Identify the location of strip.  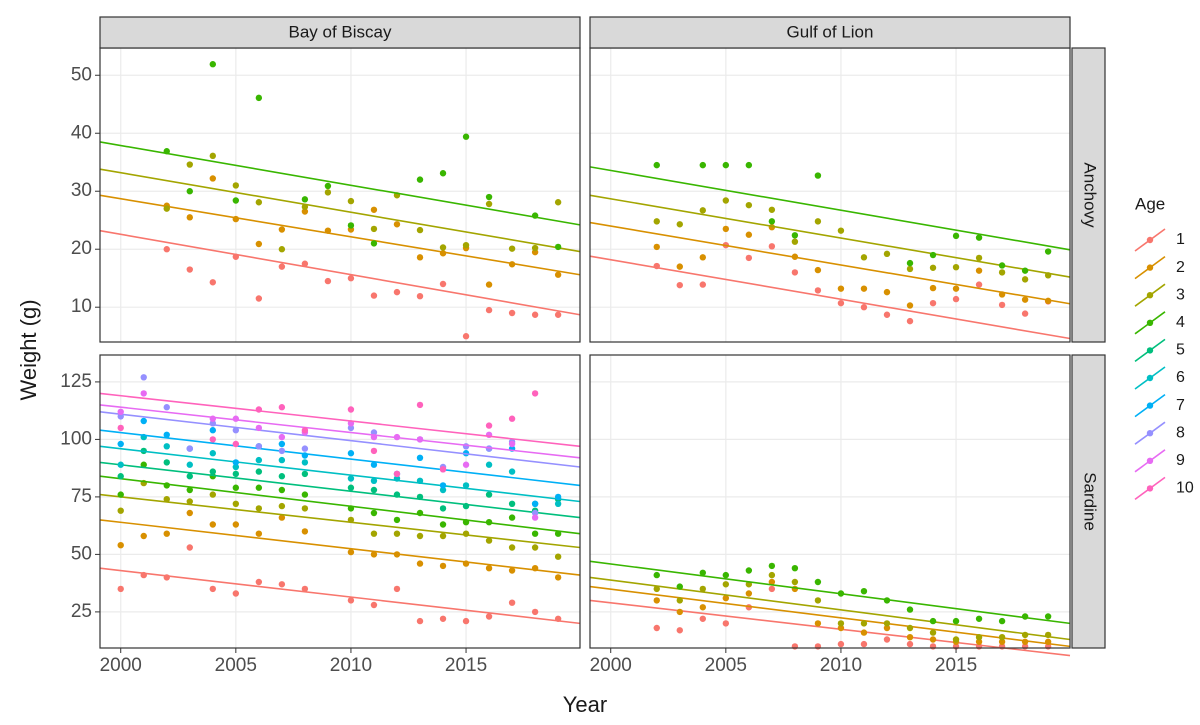
(1088, 501).